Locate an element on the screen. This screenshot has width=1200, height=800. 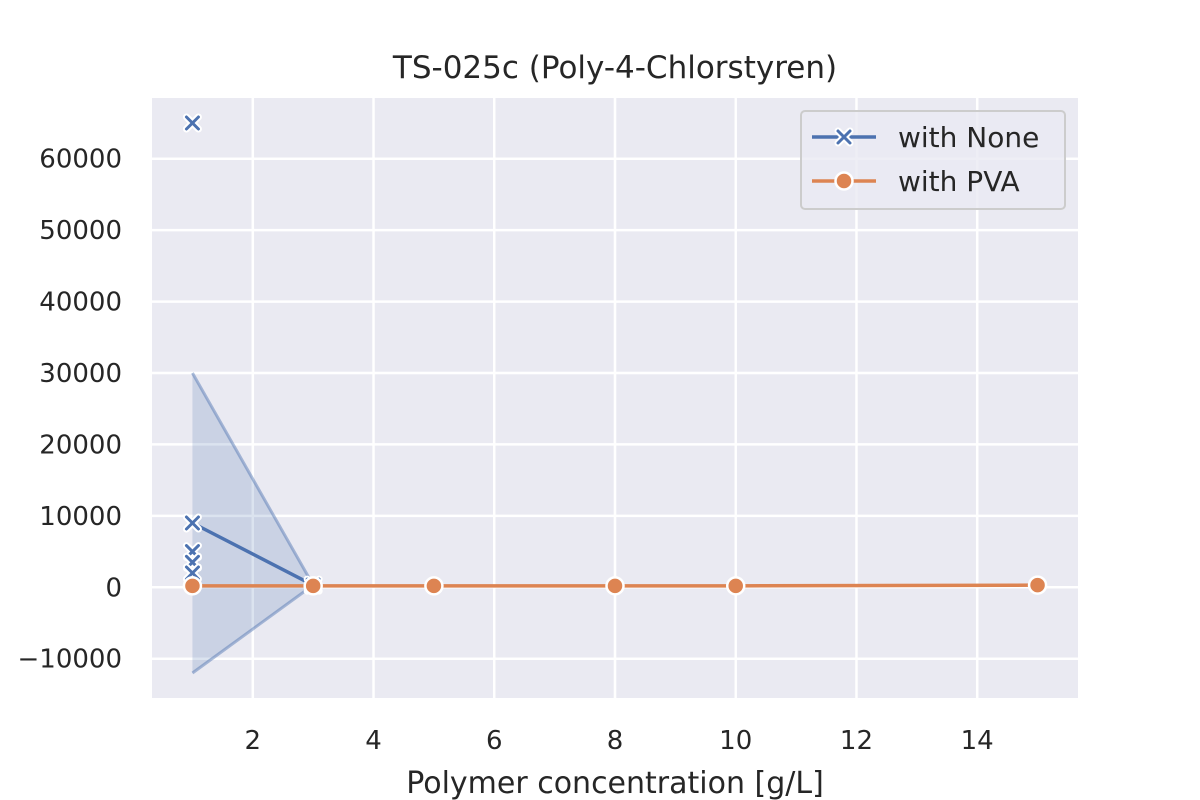
x-tick-label: 4 is located at coordinates (373, 741).